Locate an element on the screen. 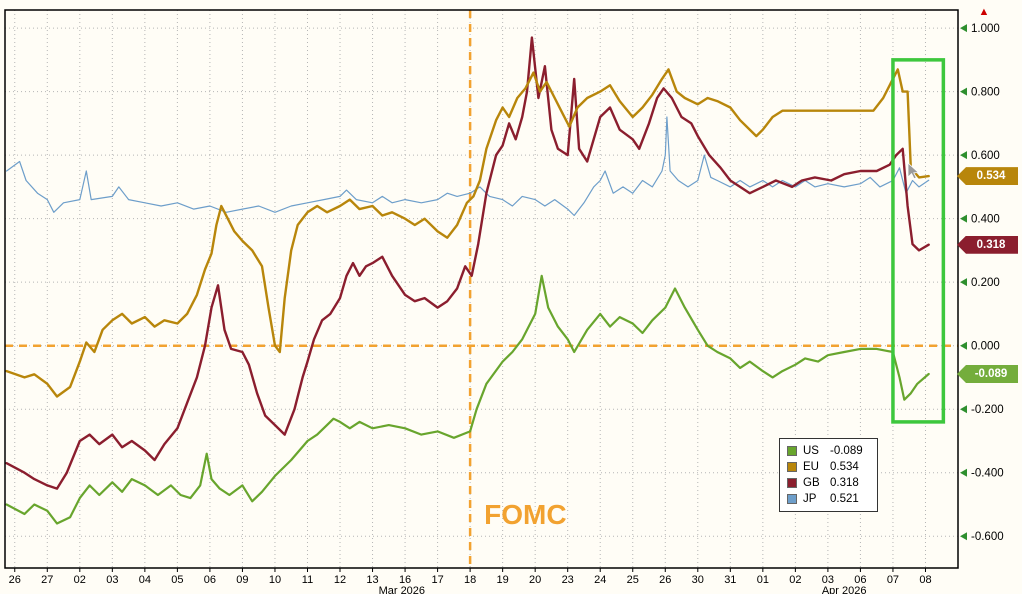 This screenshot has width=1022, height=594. x-axis-month-label: Mar 2026 is located at coordinates (402, 589).